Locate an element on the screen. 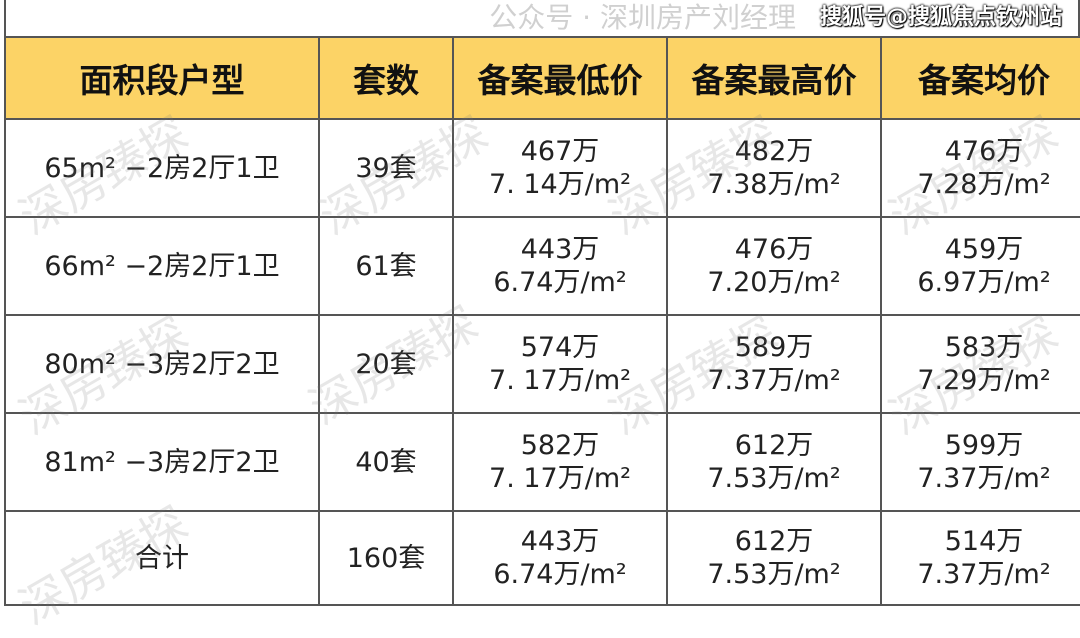 This screenshot has width=1080, height=638. cell-avg: 583万 7.29万/m² is located at coordinates (980, 364).